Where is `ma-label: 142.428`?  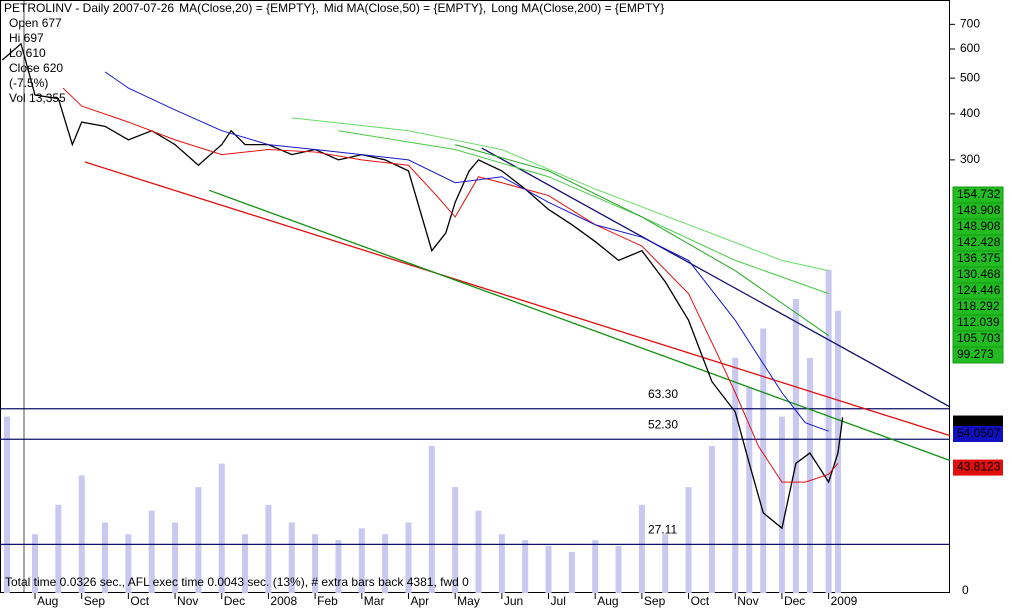
ma-label: 142.428 is located at coordinates (979, 242).